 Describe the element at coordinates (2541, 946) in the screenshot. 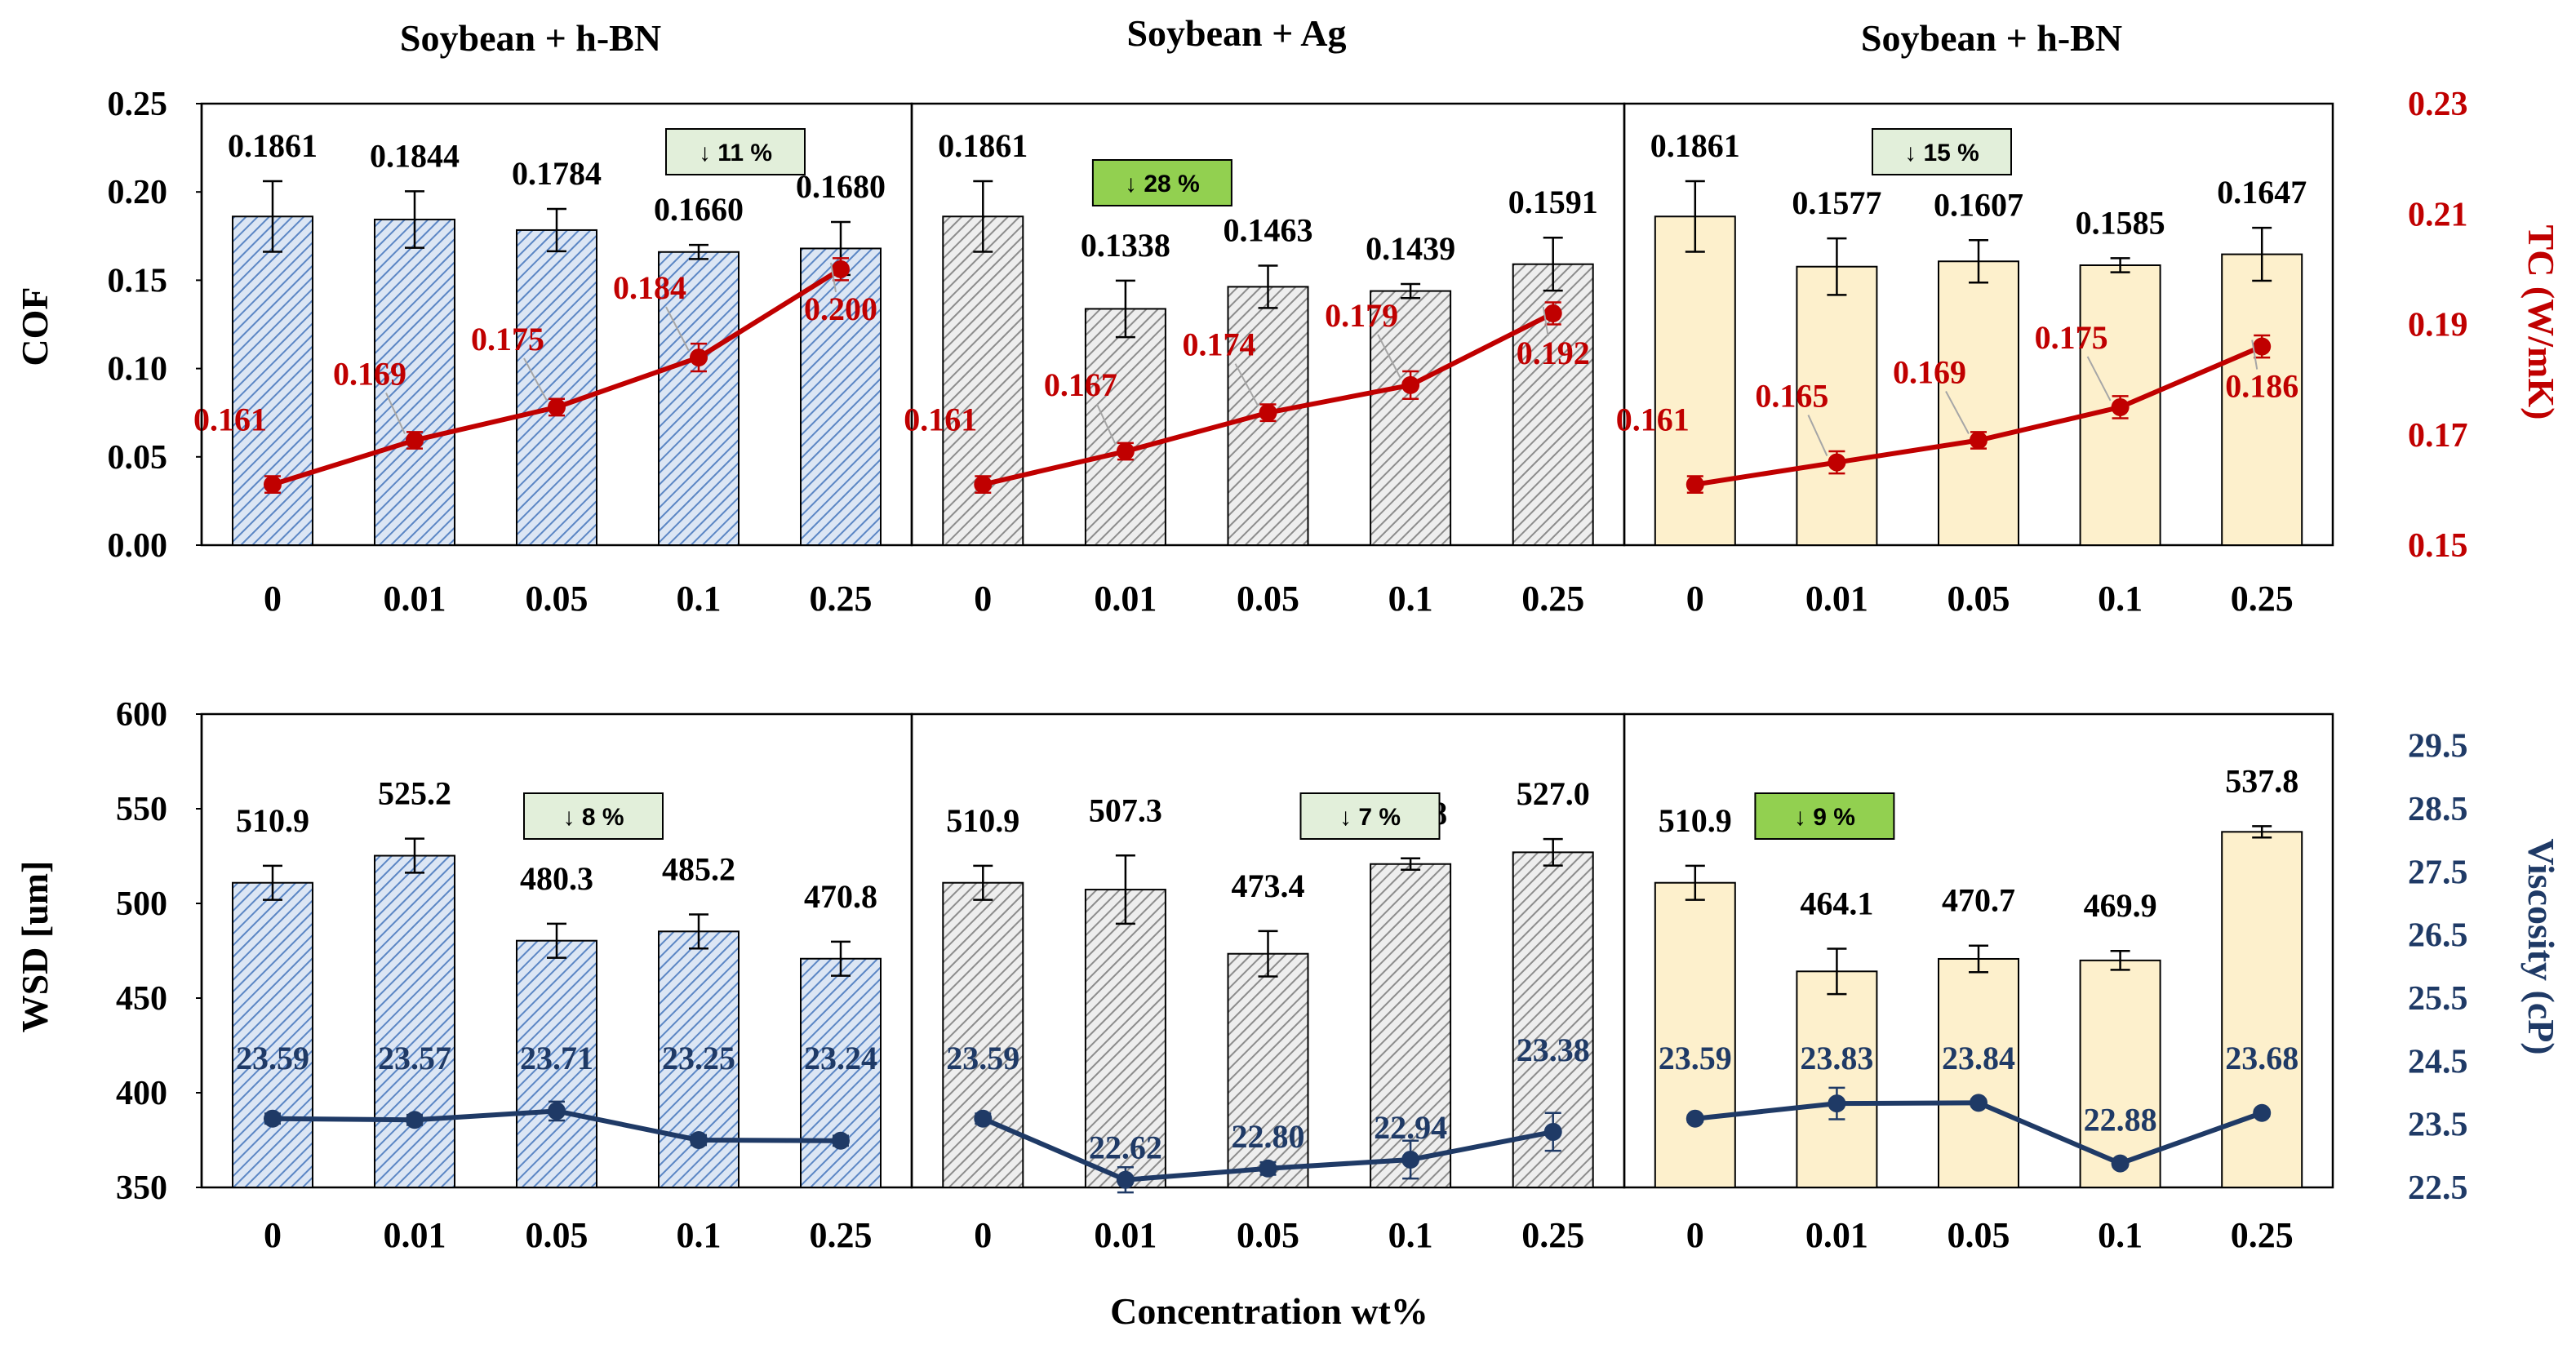

I see `viscosity-axis-title: Viscosity (cP)` at that location.